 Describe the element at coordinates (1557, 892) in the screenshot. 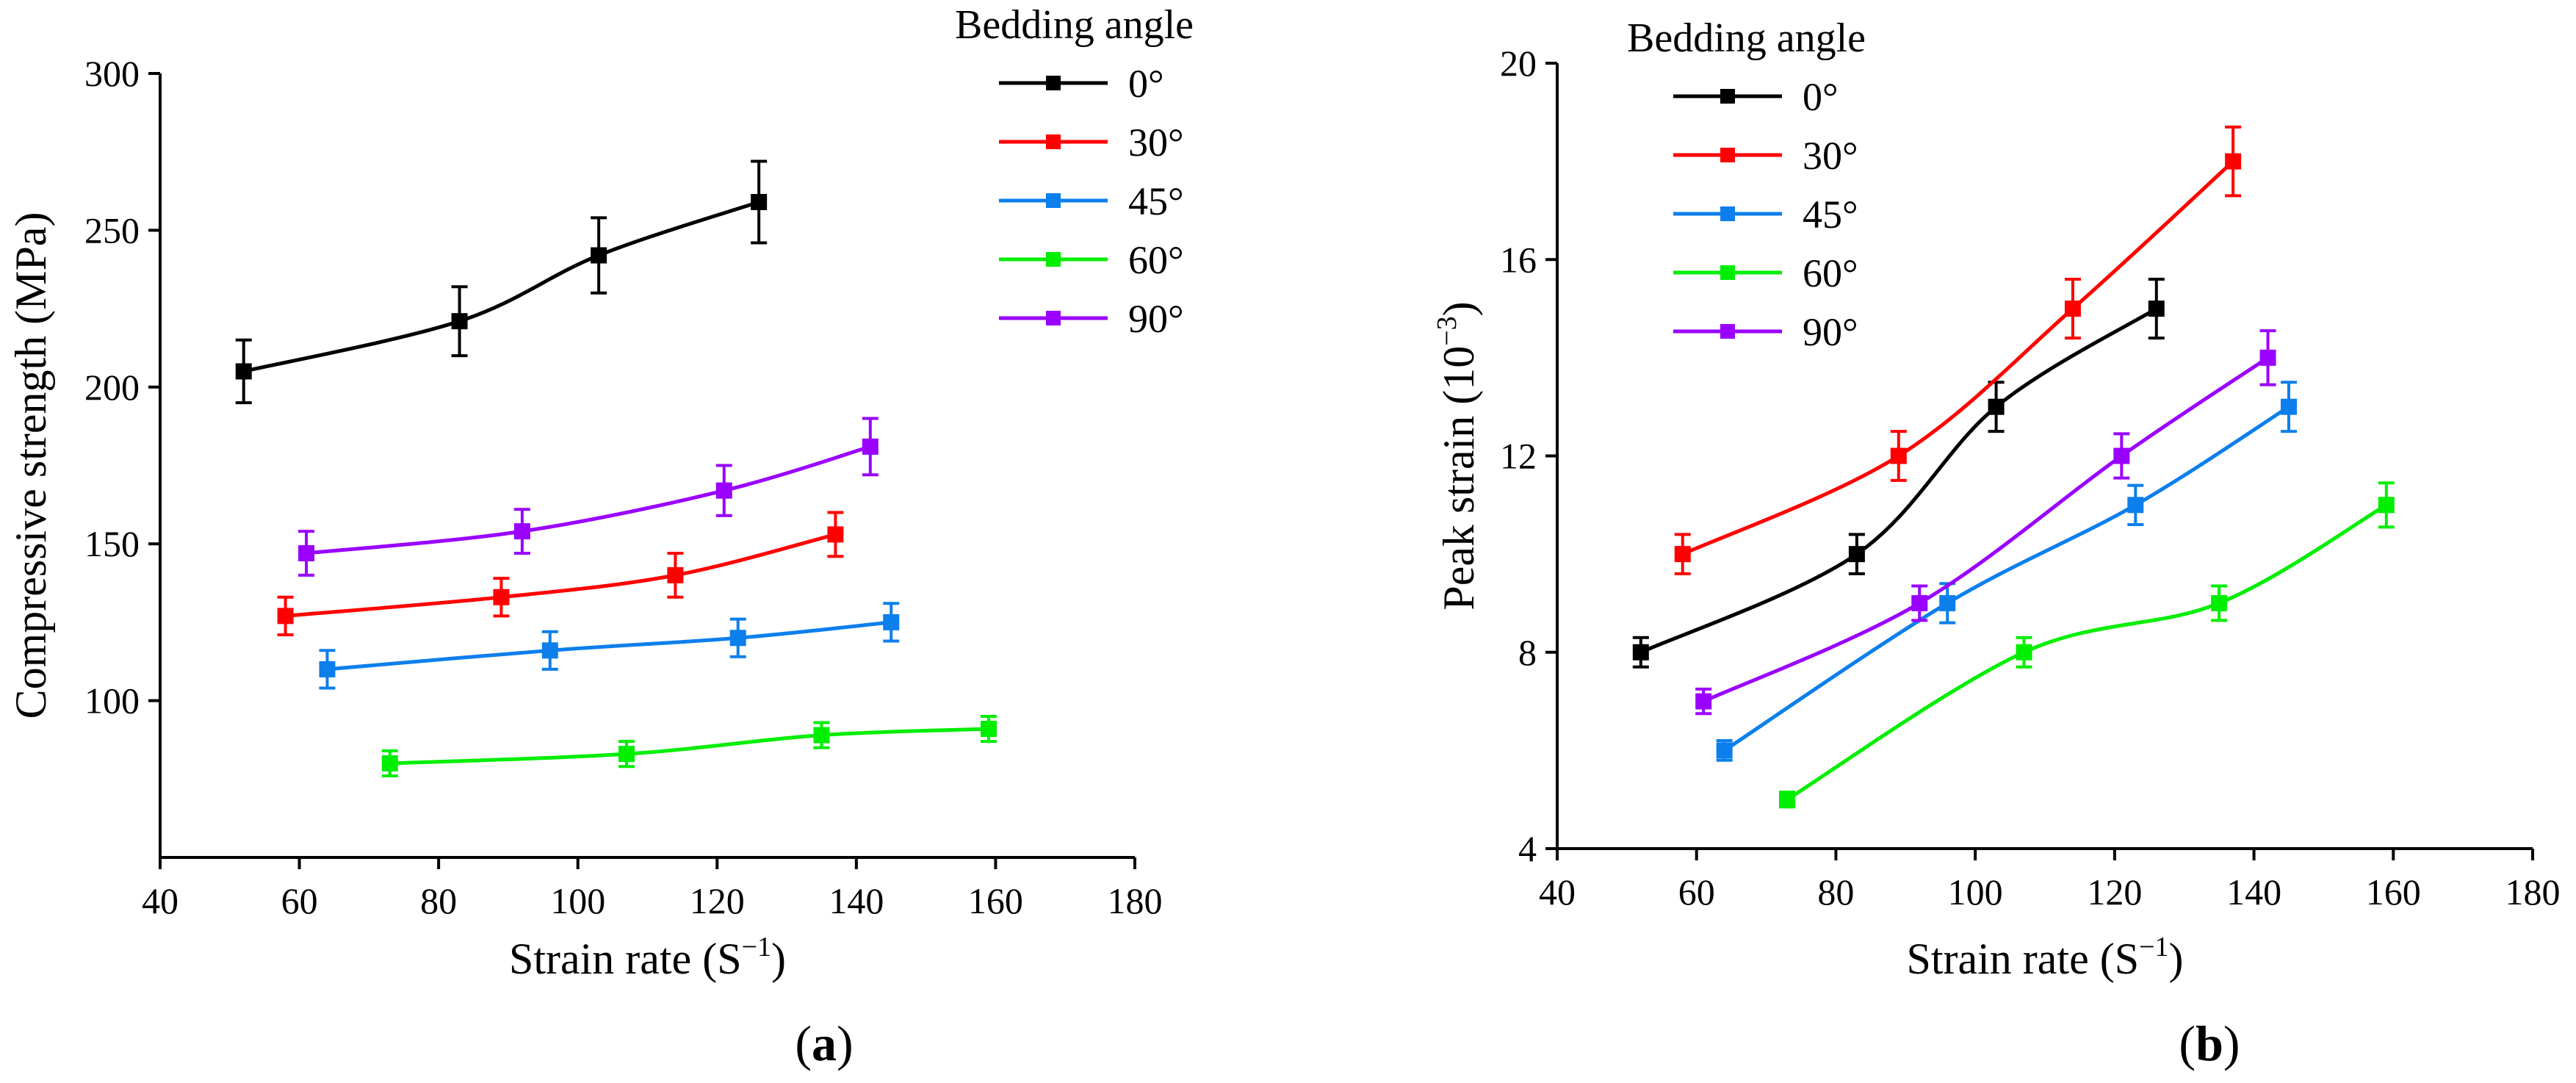

I see `x-tick-label: 40` at that location.